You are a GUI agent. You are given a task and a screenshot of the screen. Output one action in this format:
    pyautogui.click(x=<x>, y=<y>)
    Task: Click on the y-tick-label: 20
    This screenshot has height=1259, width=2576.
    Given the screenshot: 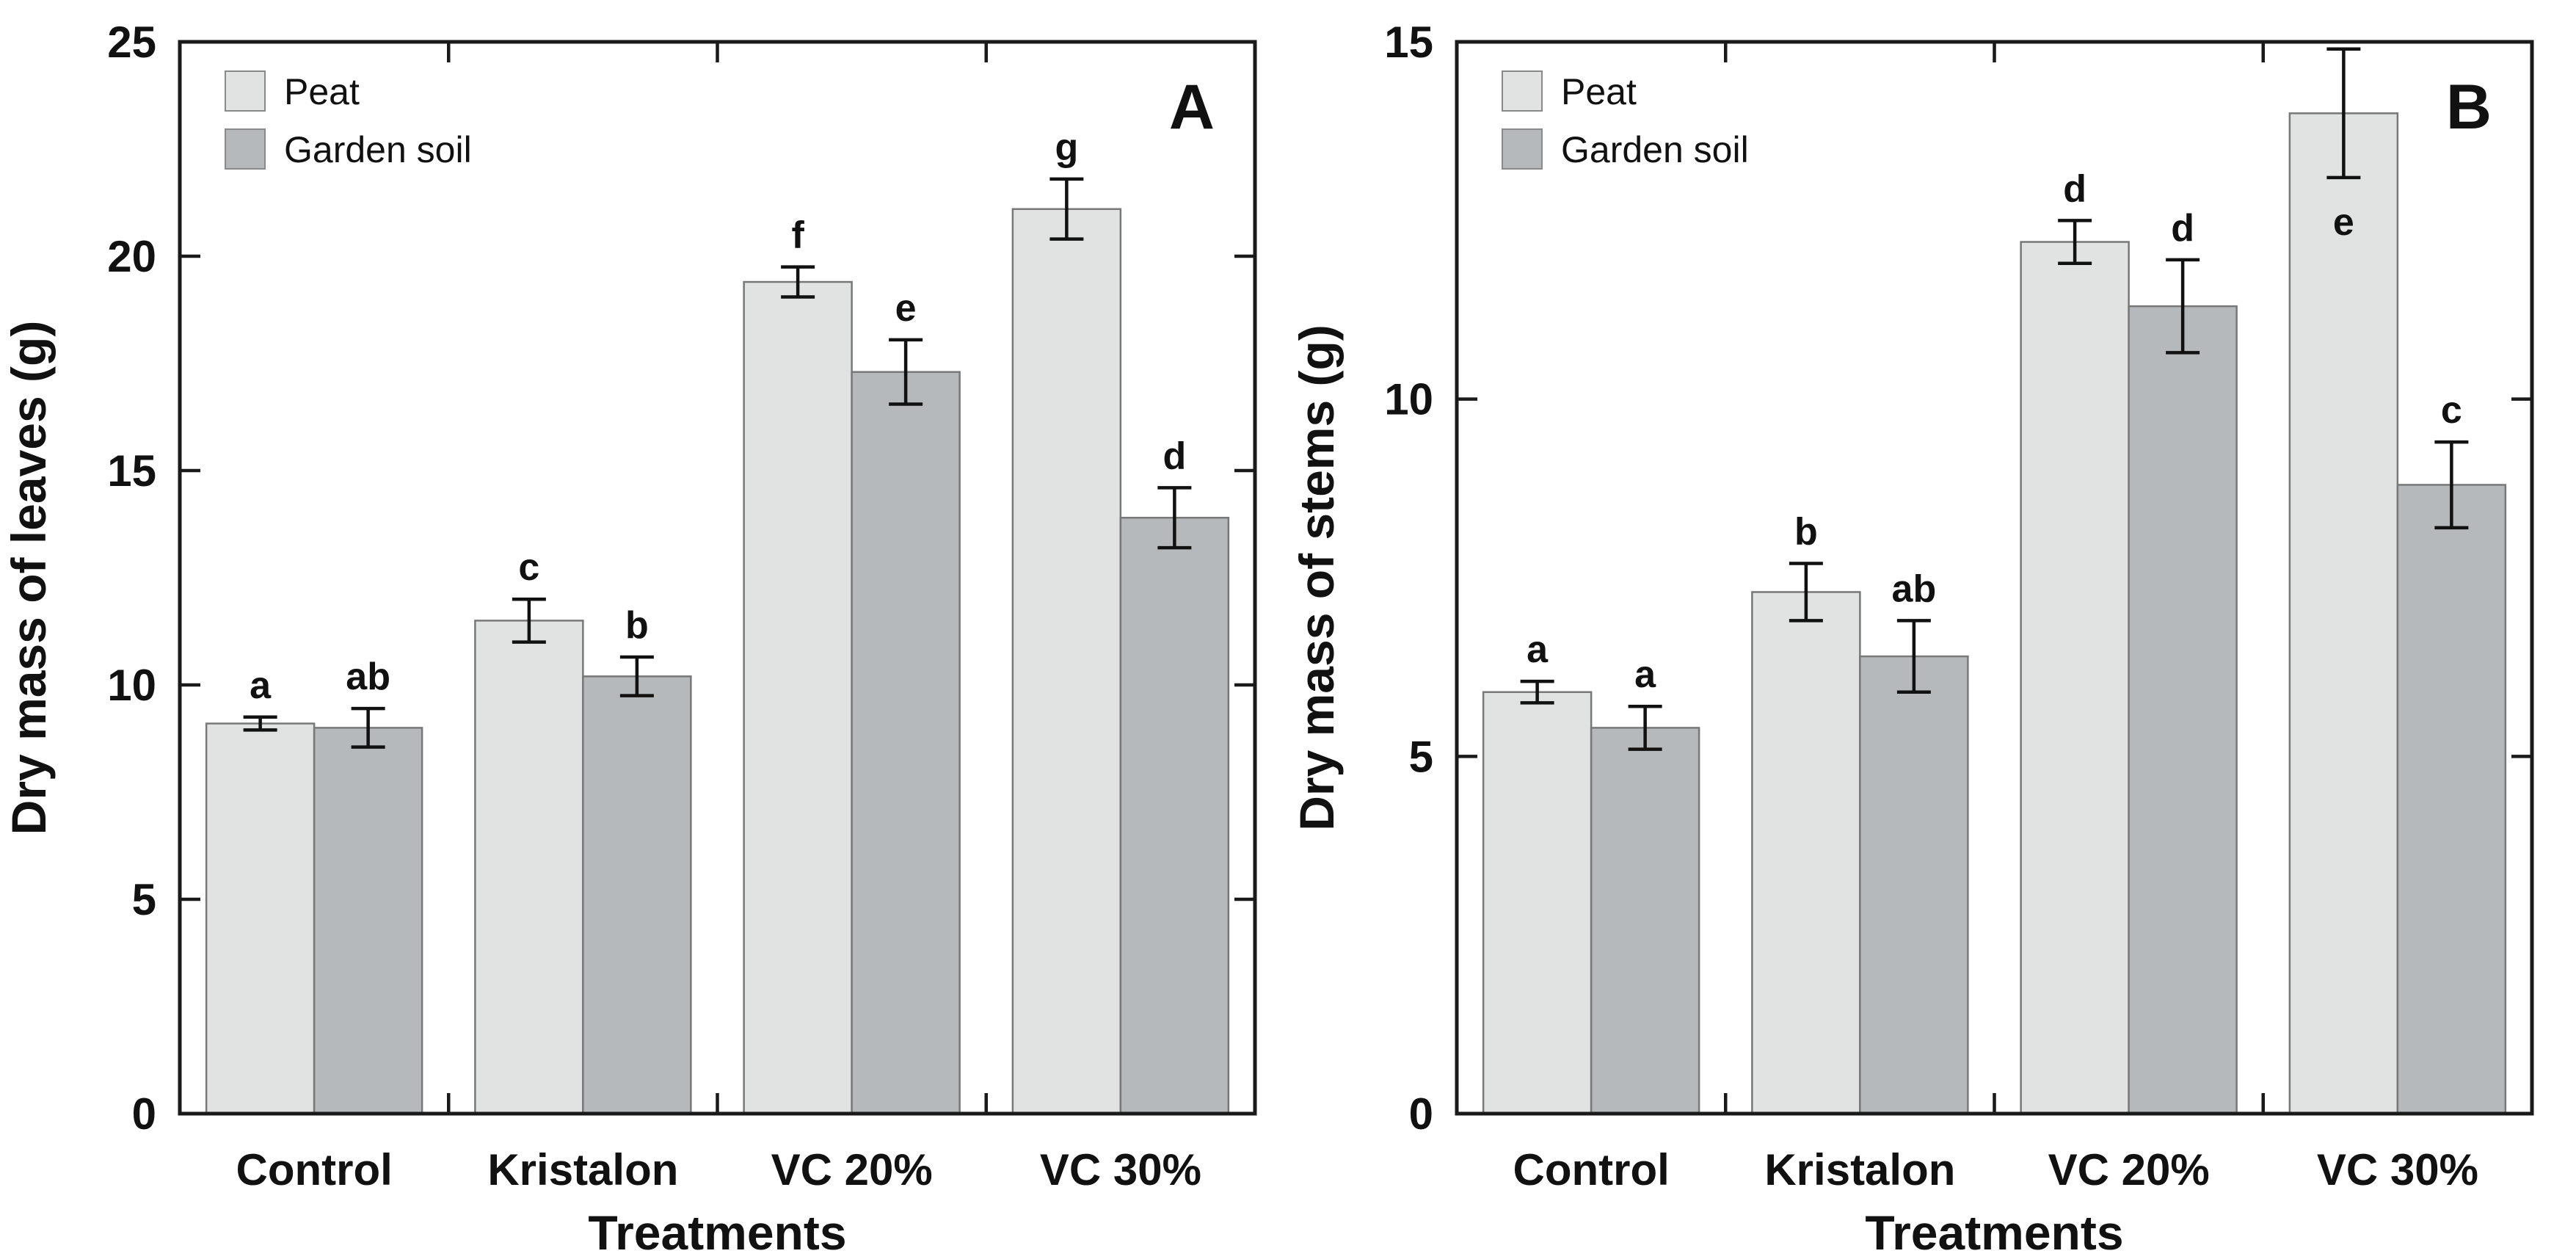 What is the action you would take?
    pyautogui.click(x=131, y=256)
    